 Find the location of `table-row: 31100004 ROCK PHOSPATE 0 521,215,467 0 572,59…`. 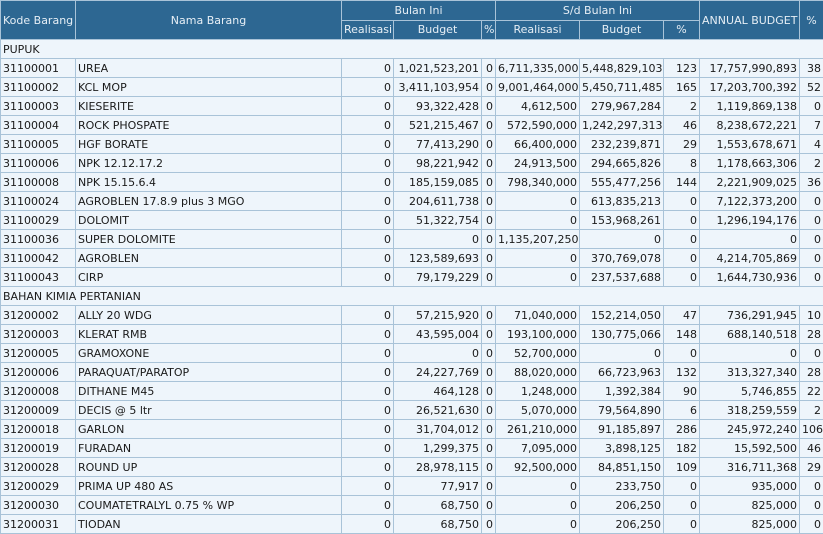

table-row: 31100004 ROCK PHOSPATE 0 521,215,467 0 572,59… is located at coordinates (411, 125).